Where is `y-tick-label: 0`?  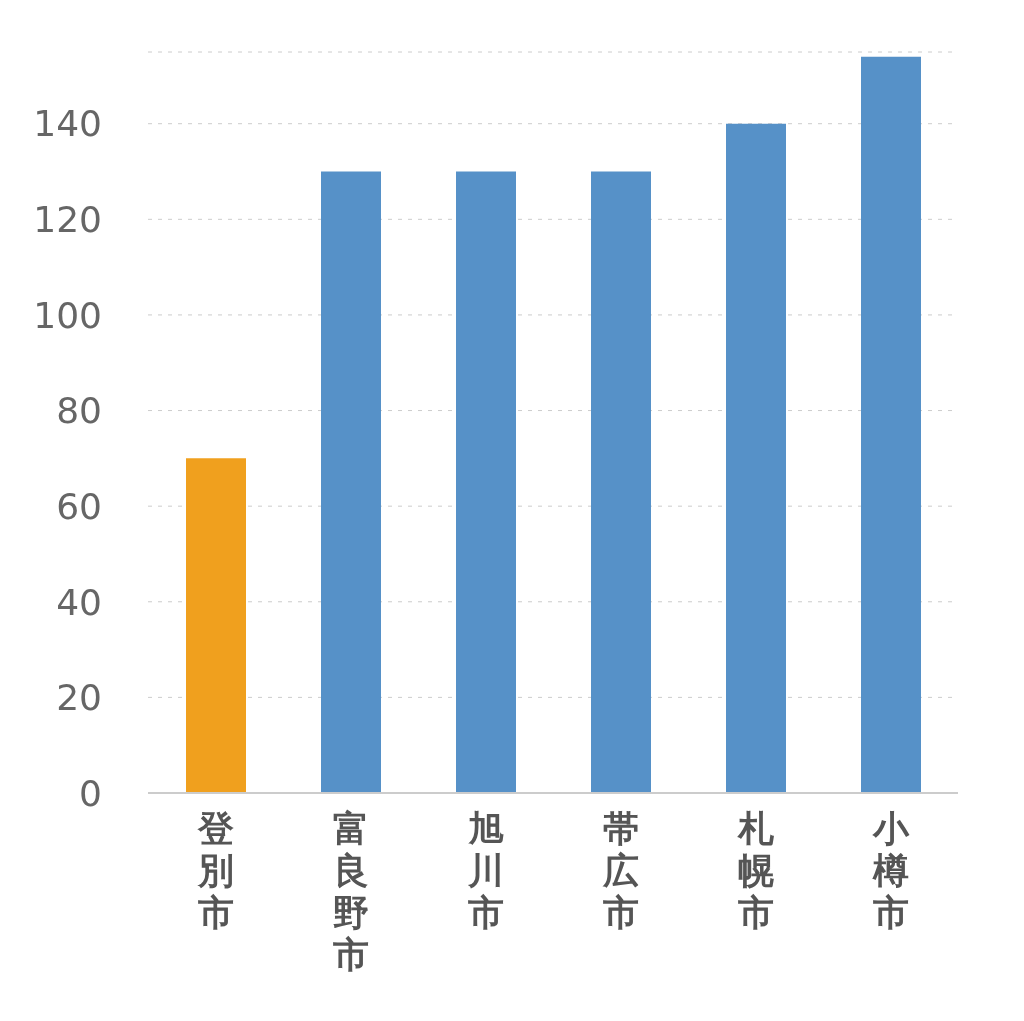 y-tick-label: 0 is located at coordinates (90, 793).